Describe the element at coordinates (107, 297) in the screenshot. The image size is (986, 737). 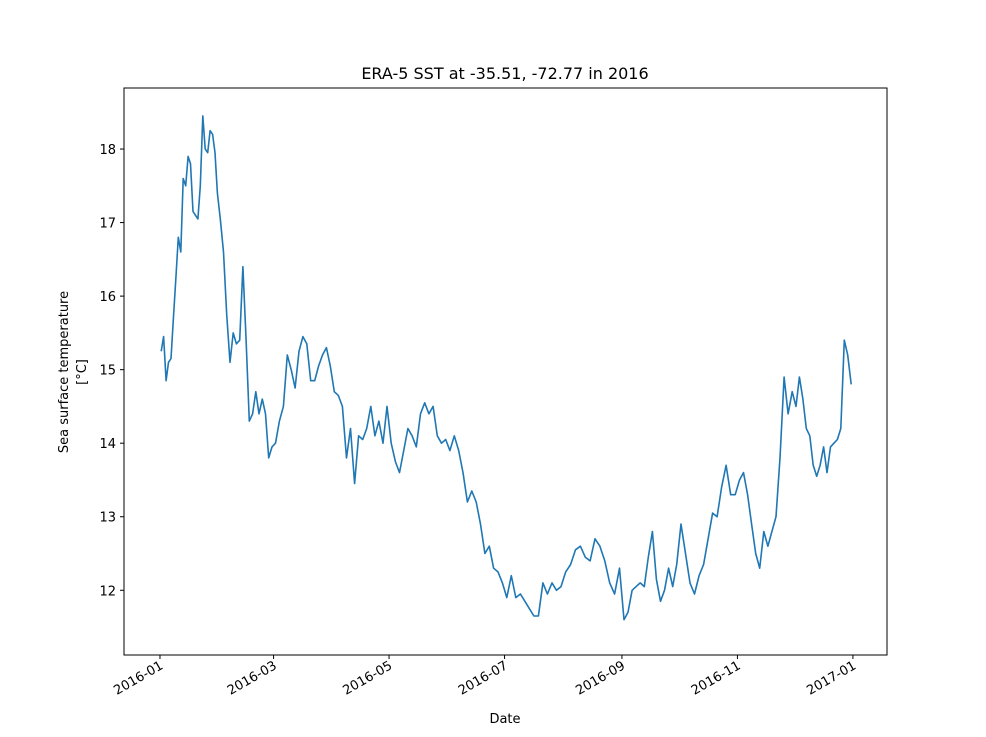
I see `y-tick-label: 16` at that location.